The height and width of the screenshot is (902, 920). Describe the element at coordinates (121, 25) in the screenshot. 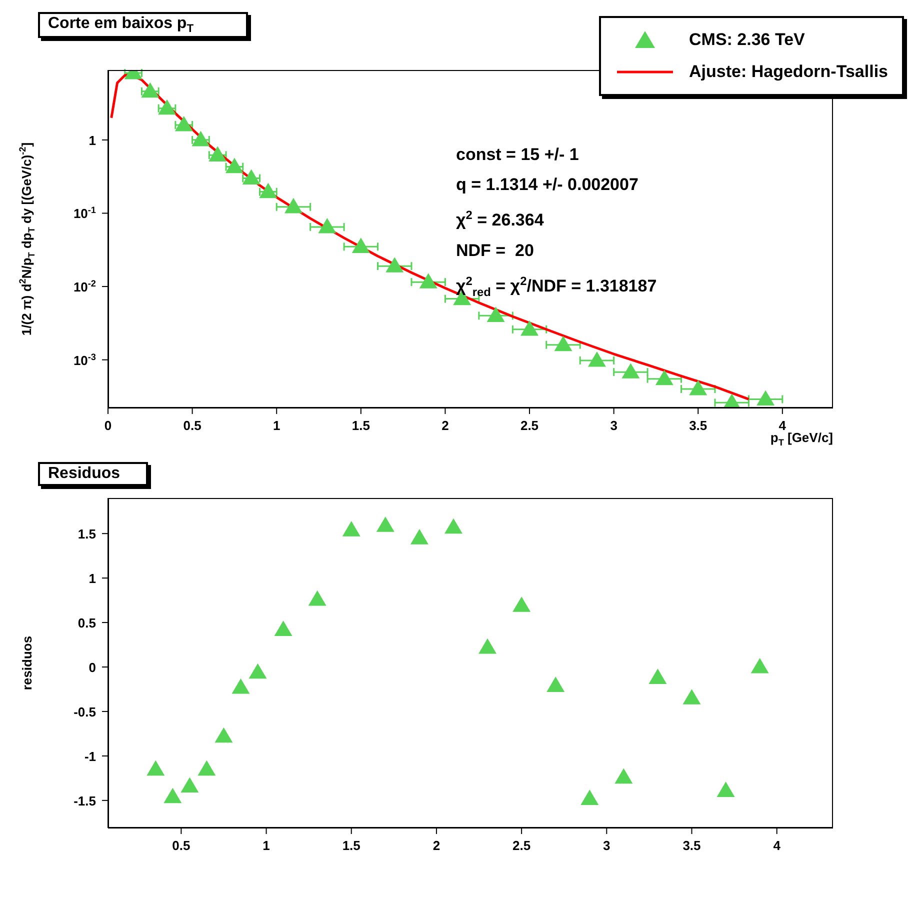

I see `chart-title: Corte em baixos p$_{T}$` at that location.